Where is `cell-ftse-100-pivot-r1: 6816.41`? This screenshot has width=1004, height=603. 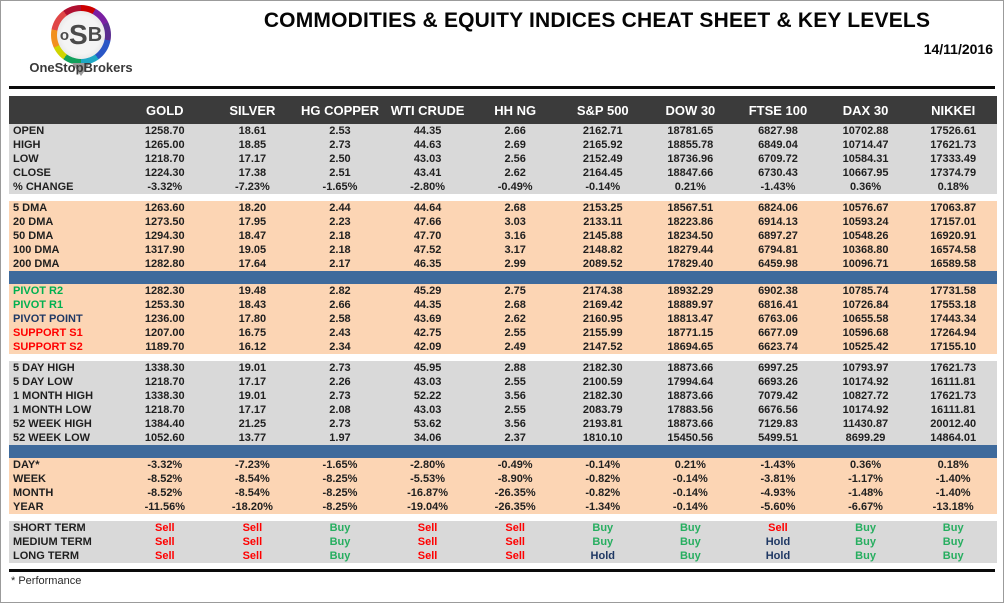 cell-ftse-100-pivot-r1: 6816.41 is located at coordinates (778, 305).